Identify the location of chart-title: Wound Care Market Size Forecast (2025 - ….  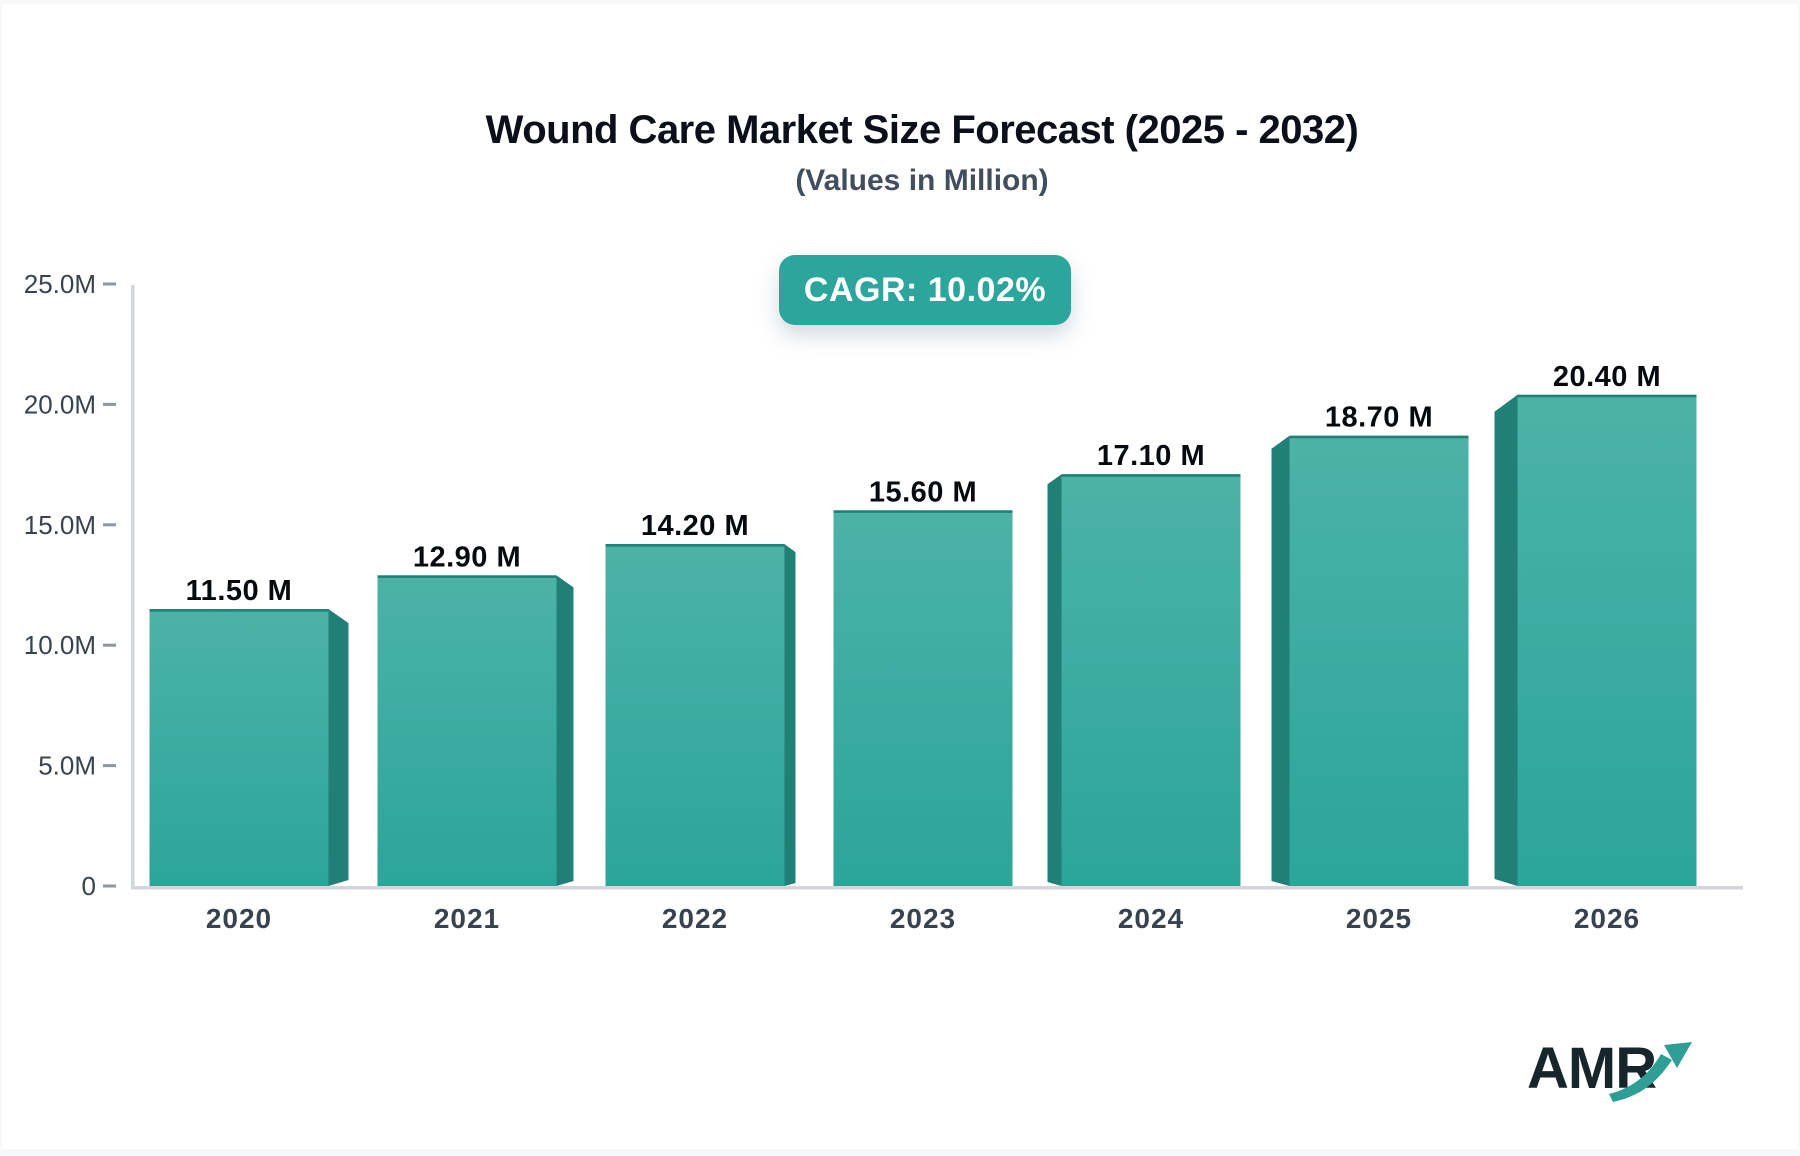
(922, 130).